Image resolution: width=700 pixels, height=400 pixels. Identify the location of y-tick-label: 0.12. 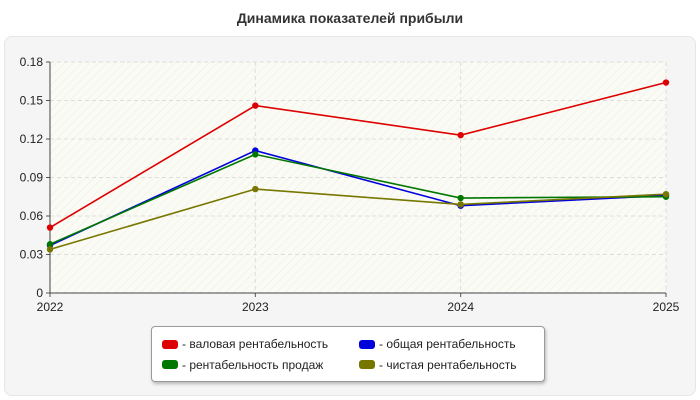
(32, 139).